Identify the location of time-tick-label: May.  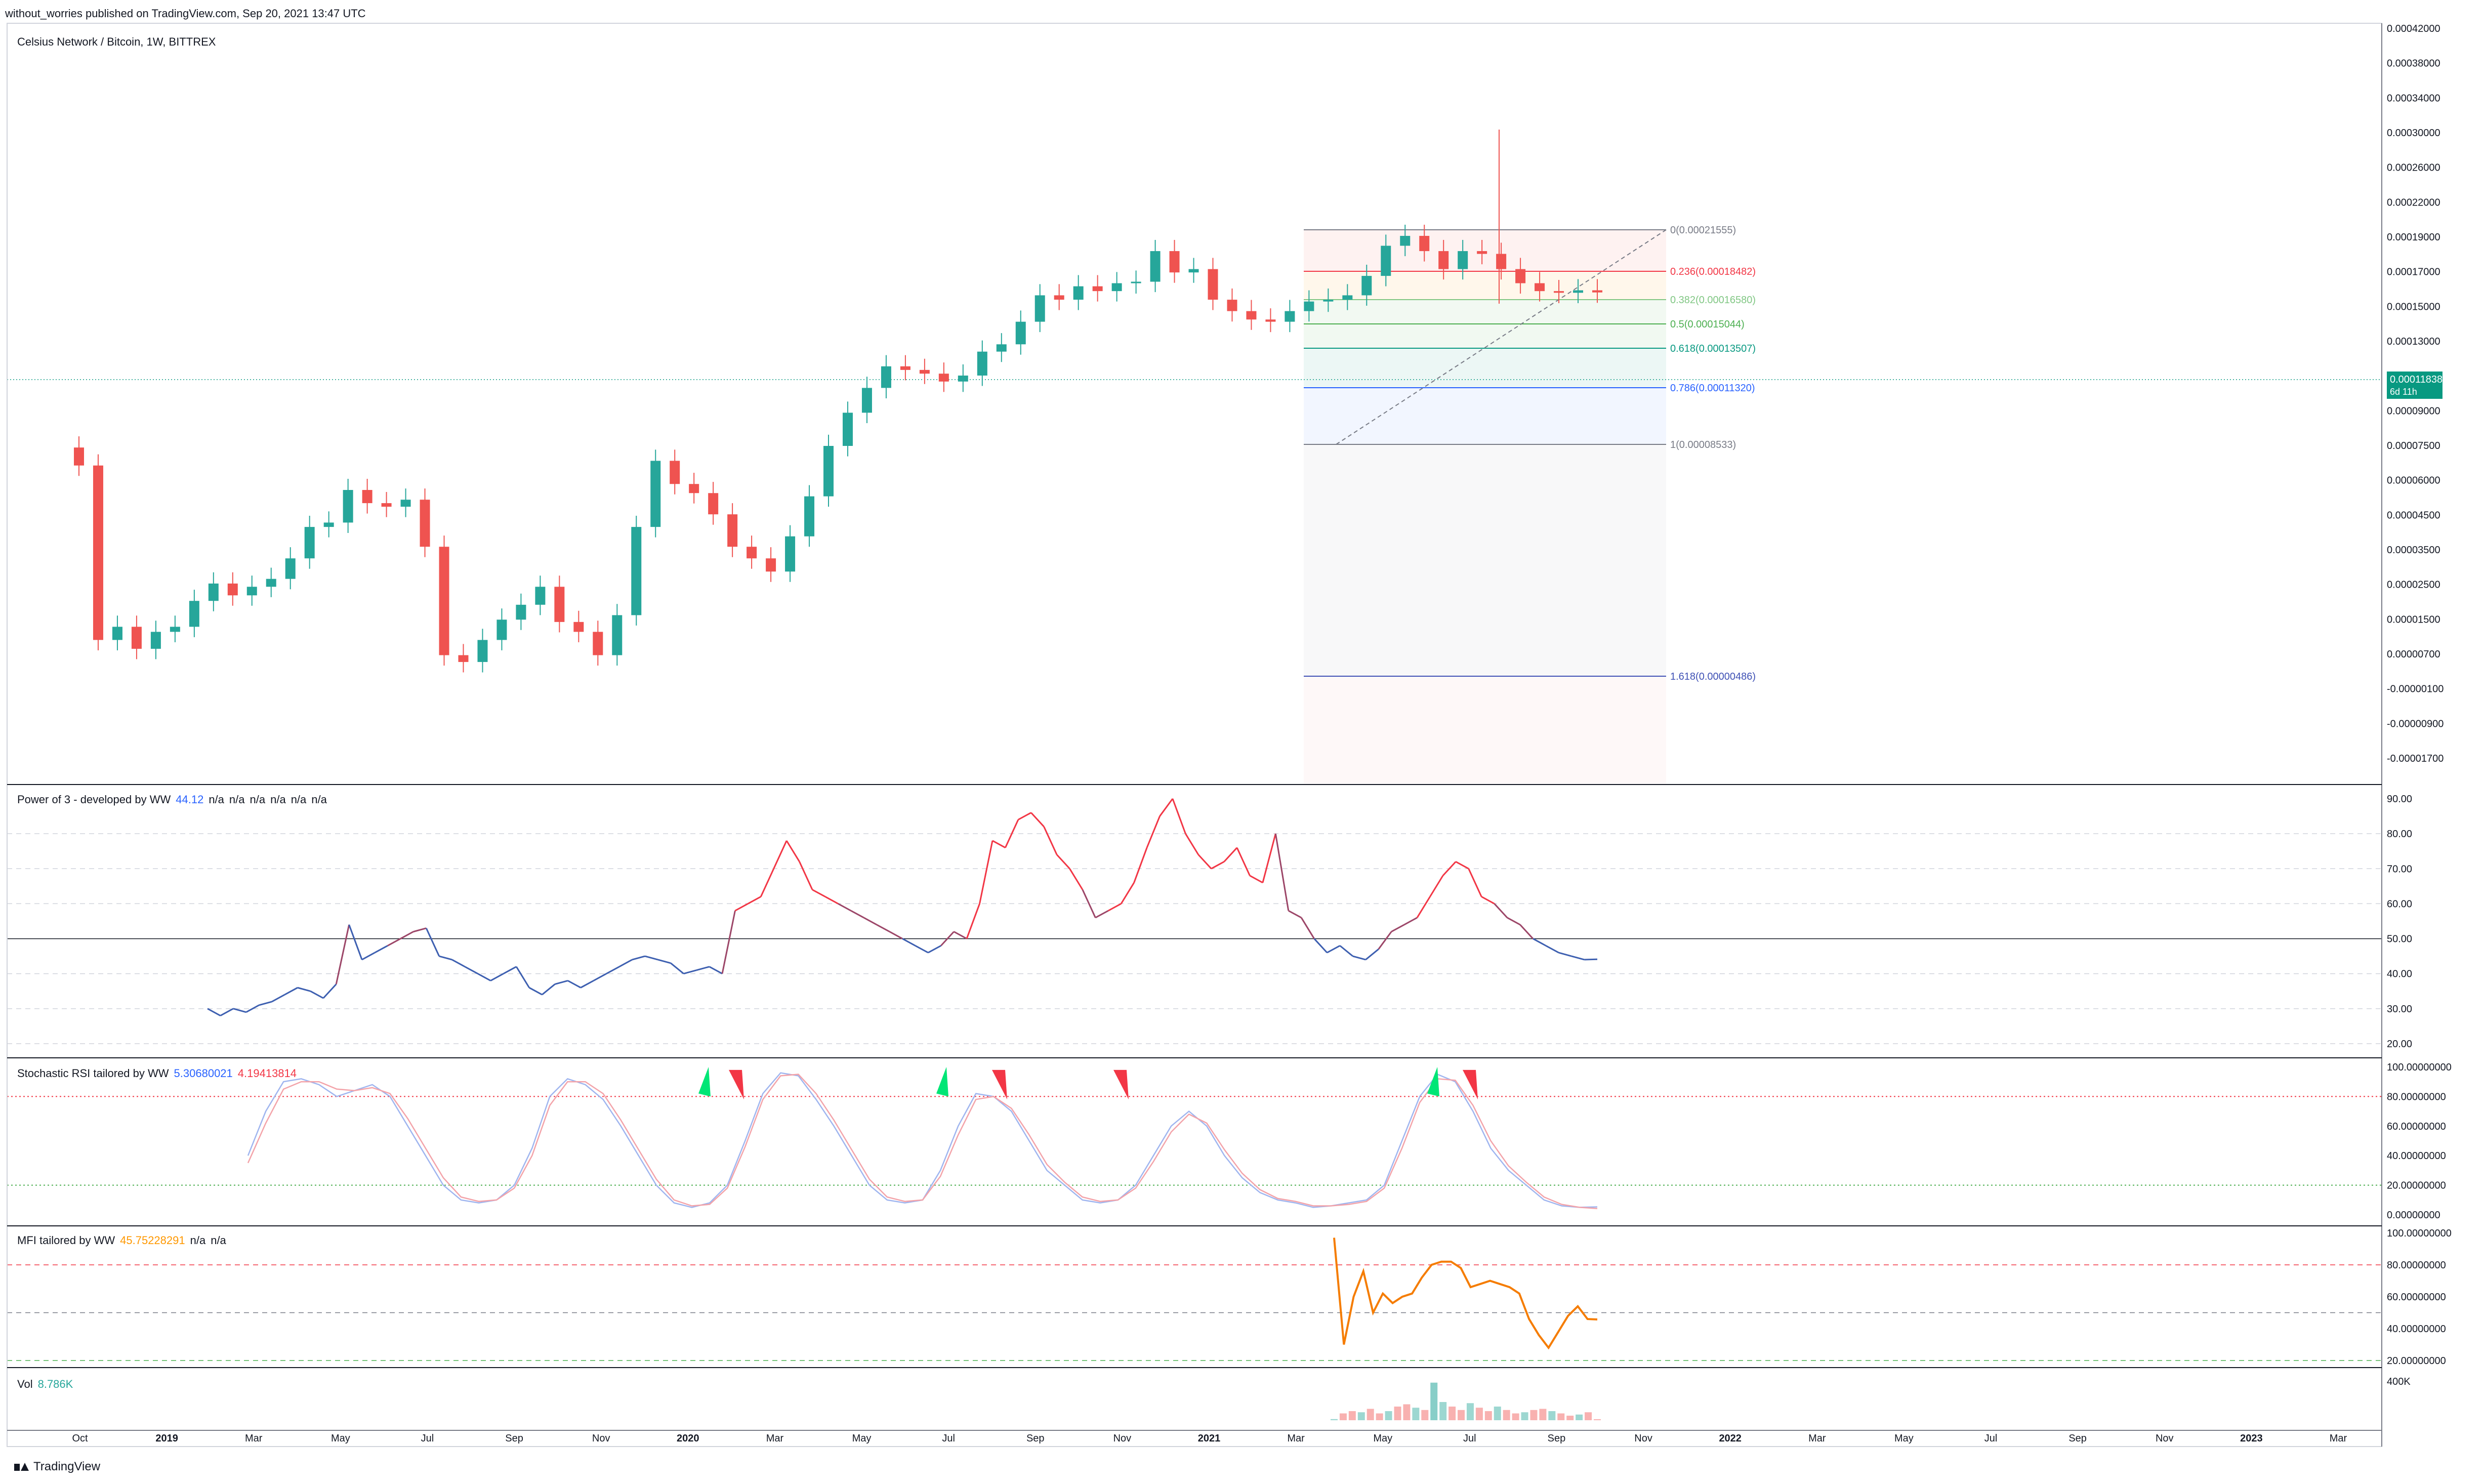
(1382, 1438).